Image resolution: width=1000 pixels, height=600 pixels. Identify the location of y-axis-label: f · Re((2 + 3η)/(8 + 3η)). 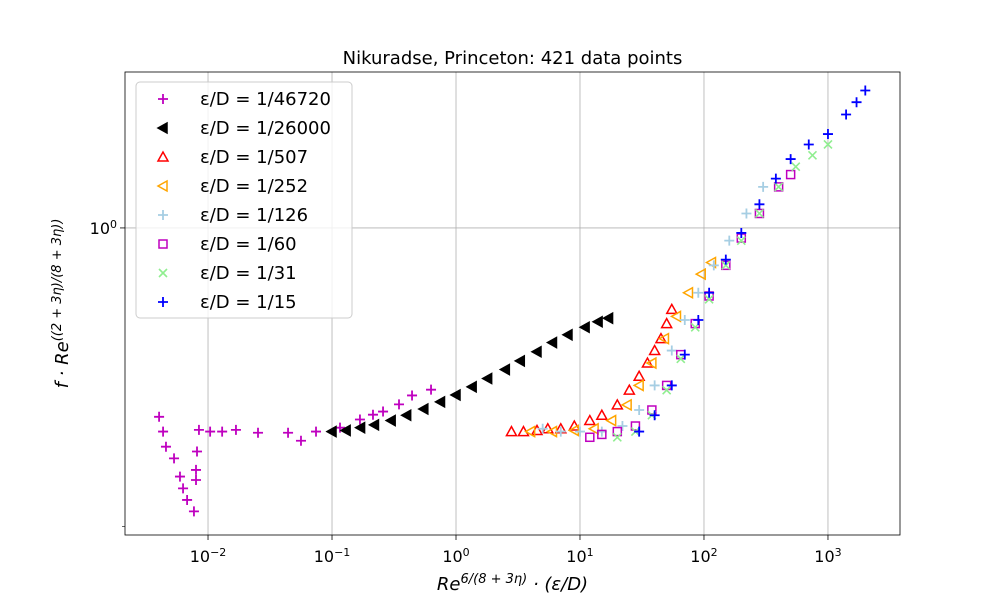
(62, 304).